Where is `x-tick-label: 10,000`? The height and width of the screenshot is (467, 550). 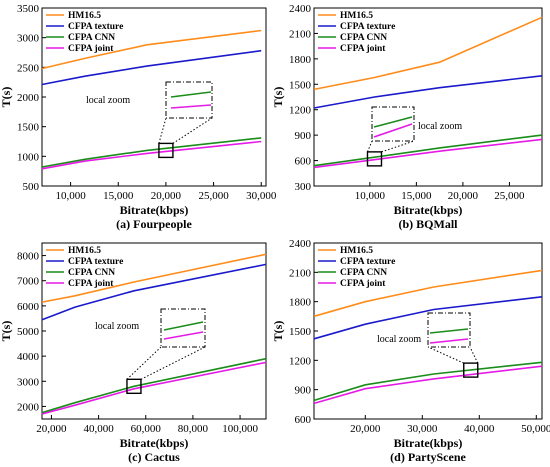 x-tick-label: 10,000 is located at coordinates (70, 196).